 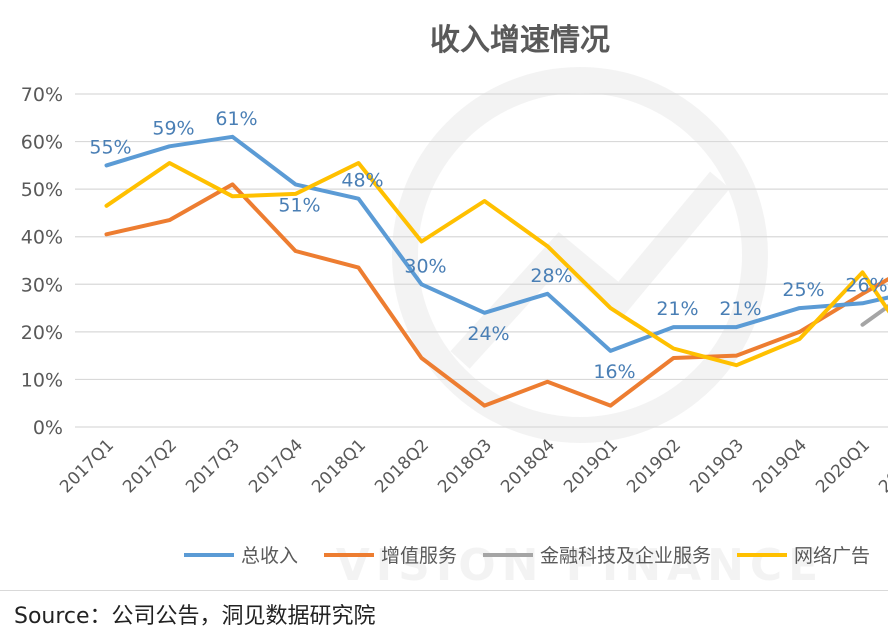 What do you see at coordinates (110, 147) in the screenshot?
I see `data-label: 55%` at bounding box center [110, 147].